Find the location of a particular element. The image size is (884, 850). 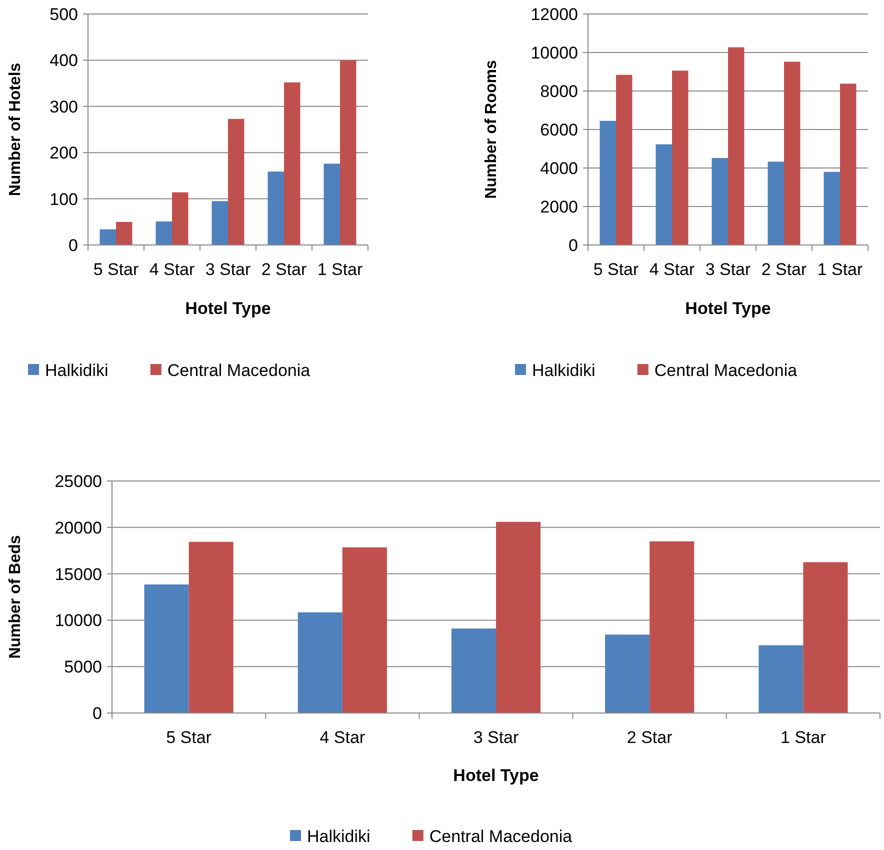

y-tick-label: 400 is located at coordinates (64, 60).